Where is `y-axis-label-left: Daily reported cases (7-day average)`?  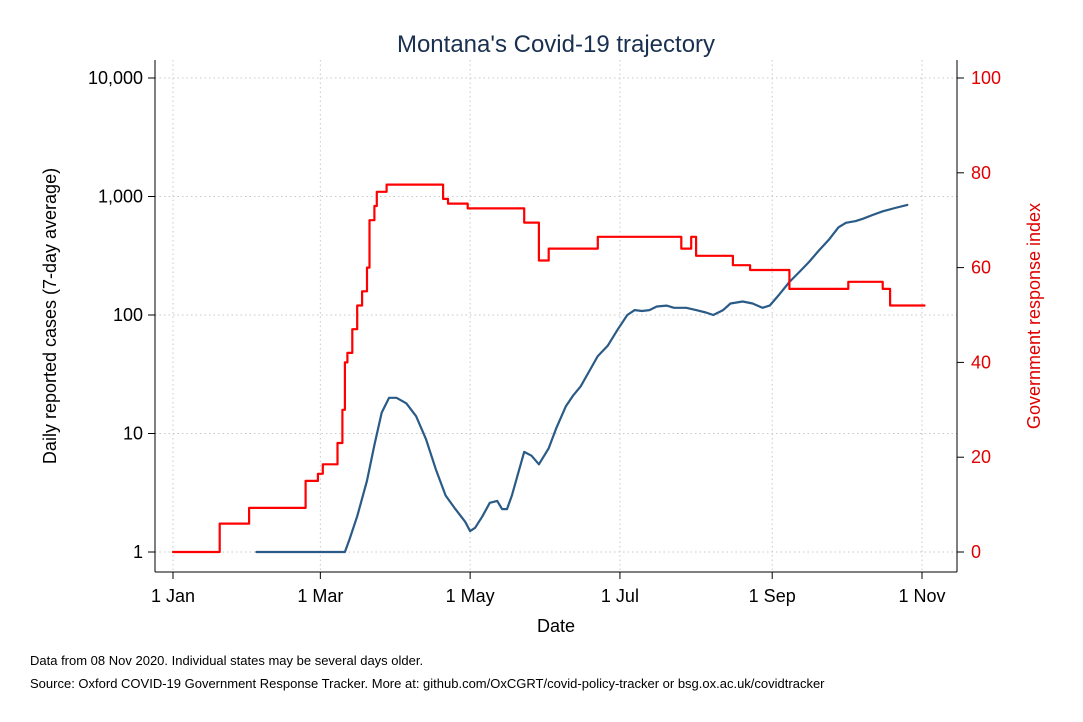
y-axis-label-left: Daily reported cases (7-day average) is located at coordinates (50, 316).